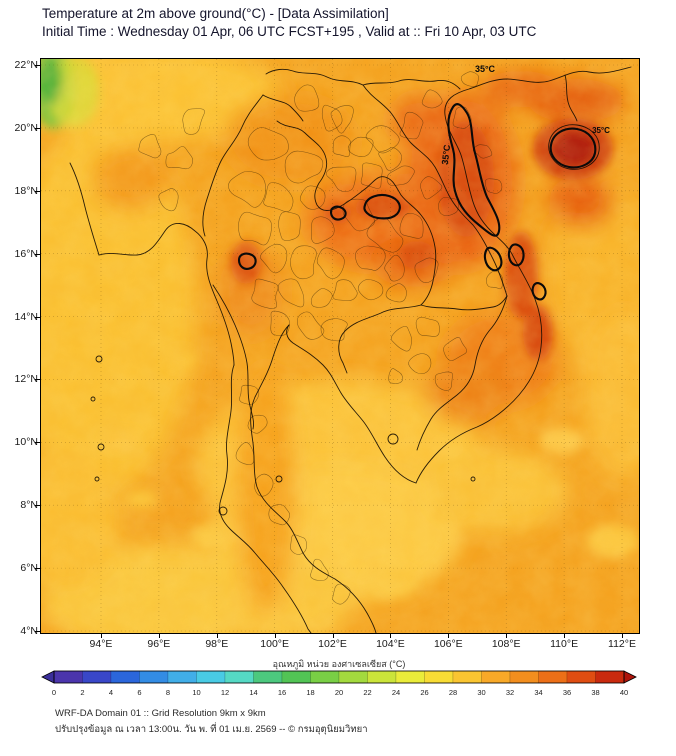 Image resolution: width=676 pixels, height=756 pixels. Describe the element at coordinates (159, 644) in the screenshot. I see `lon-tick-label: 96°E` at that location.